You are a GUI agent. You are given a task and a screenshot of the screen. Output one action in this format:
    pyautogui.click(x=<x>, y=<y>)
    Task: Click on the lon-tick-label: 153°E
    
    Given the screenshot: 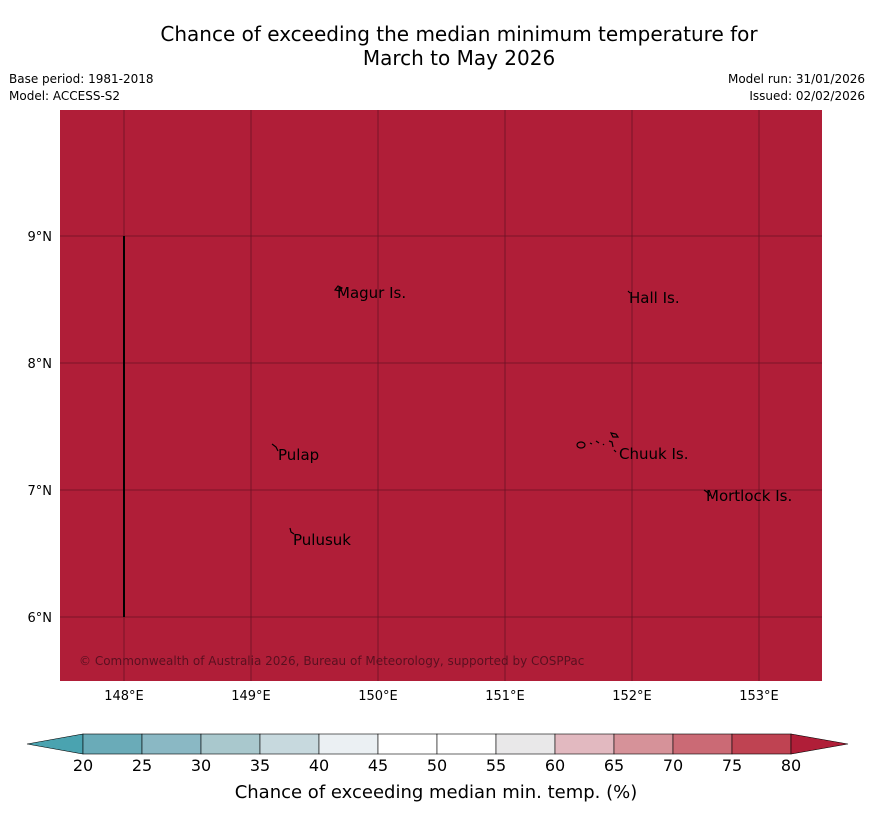 What is the action you would take?
    pyautogui.click(x=759, y=696)
    